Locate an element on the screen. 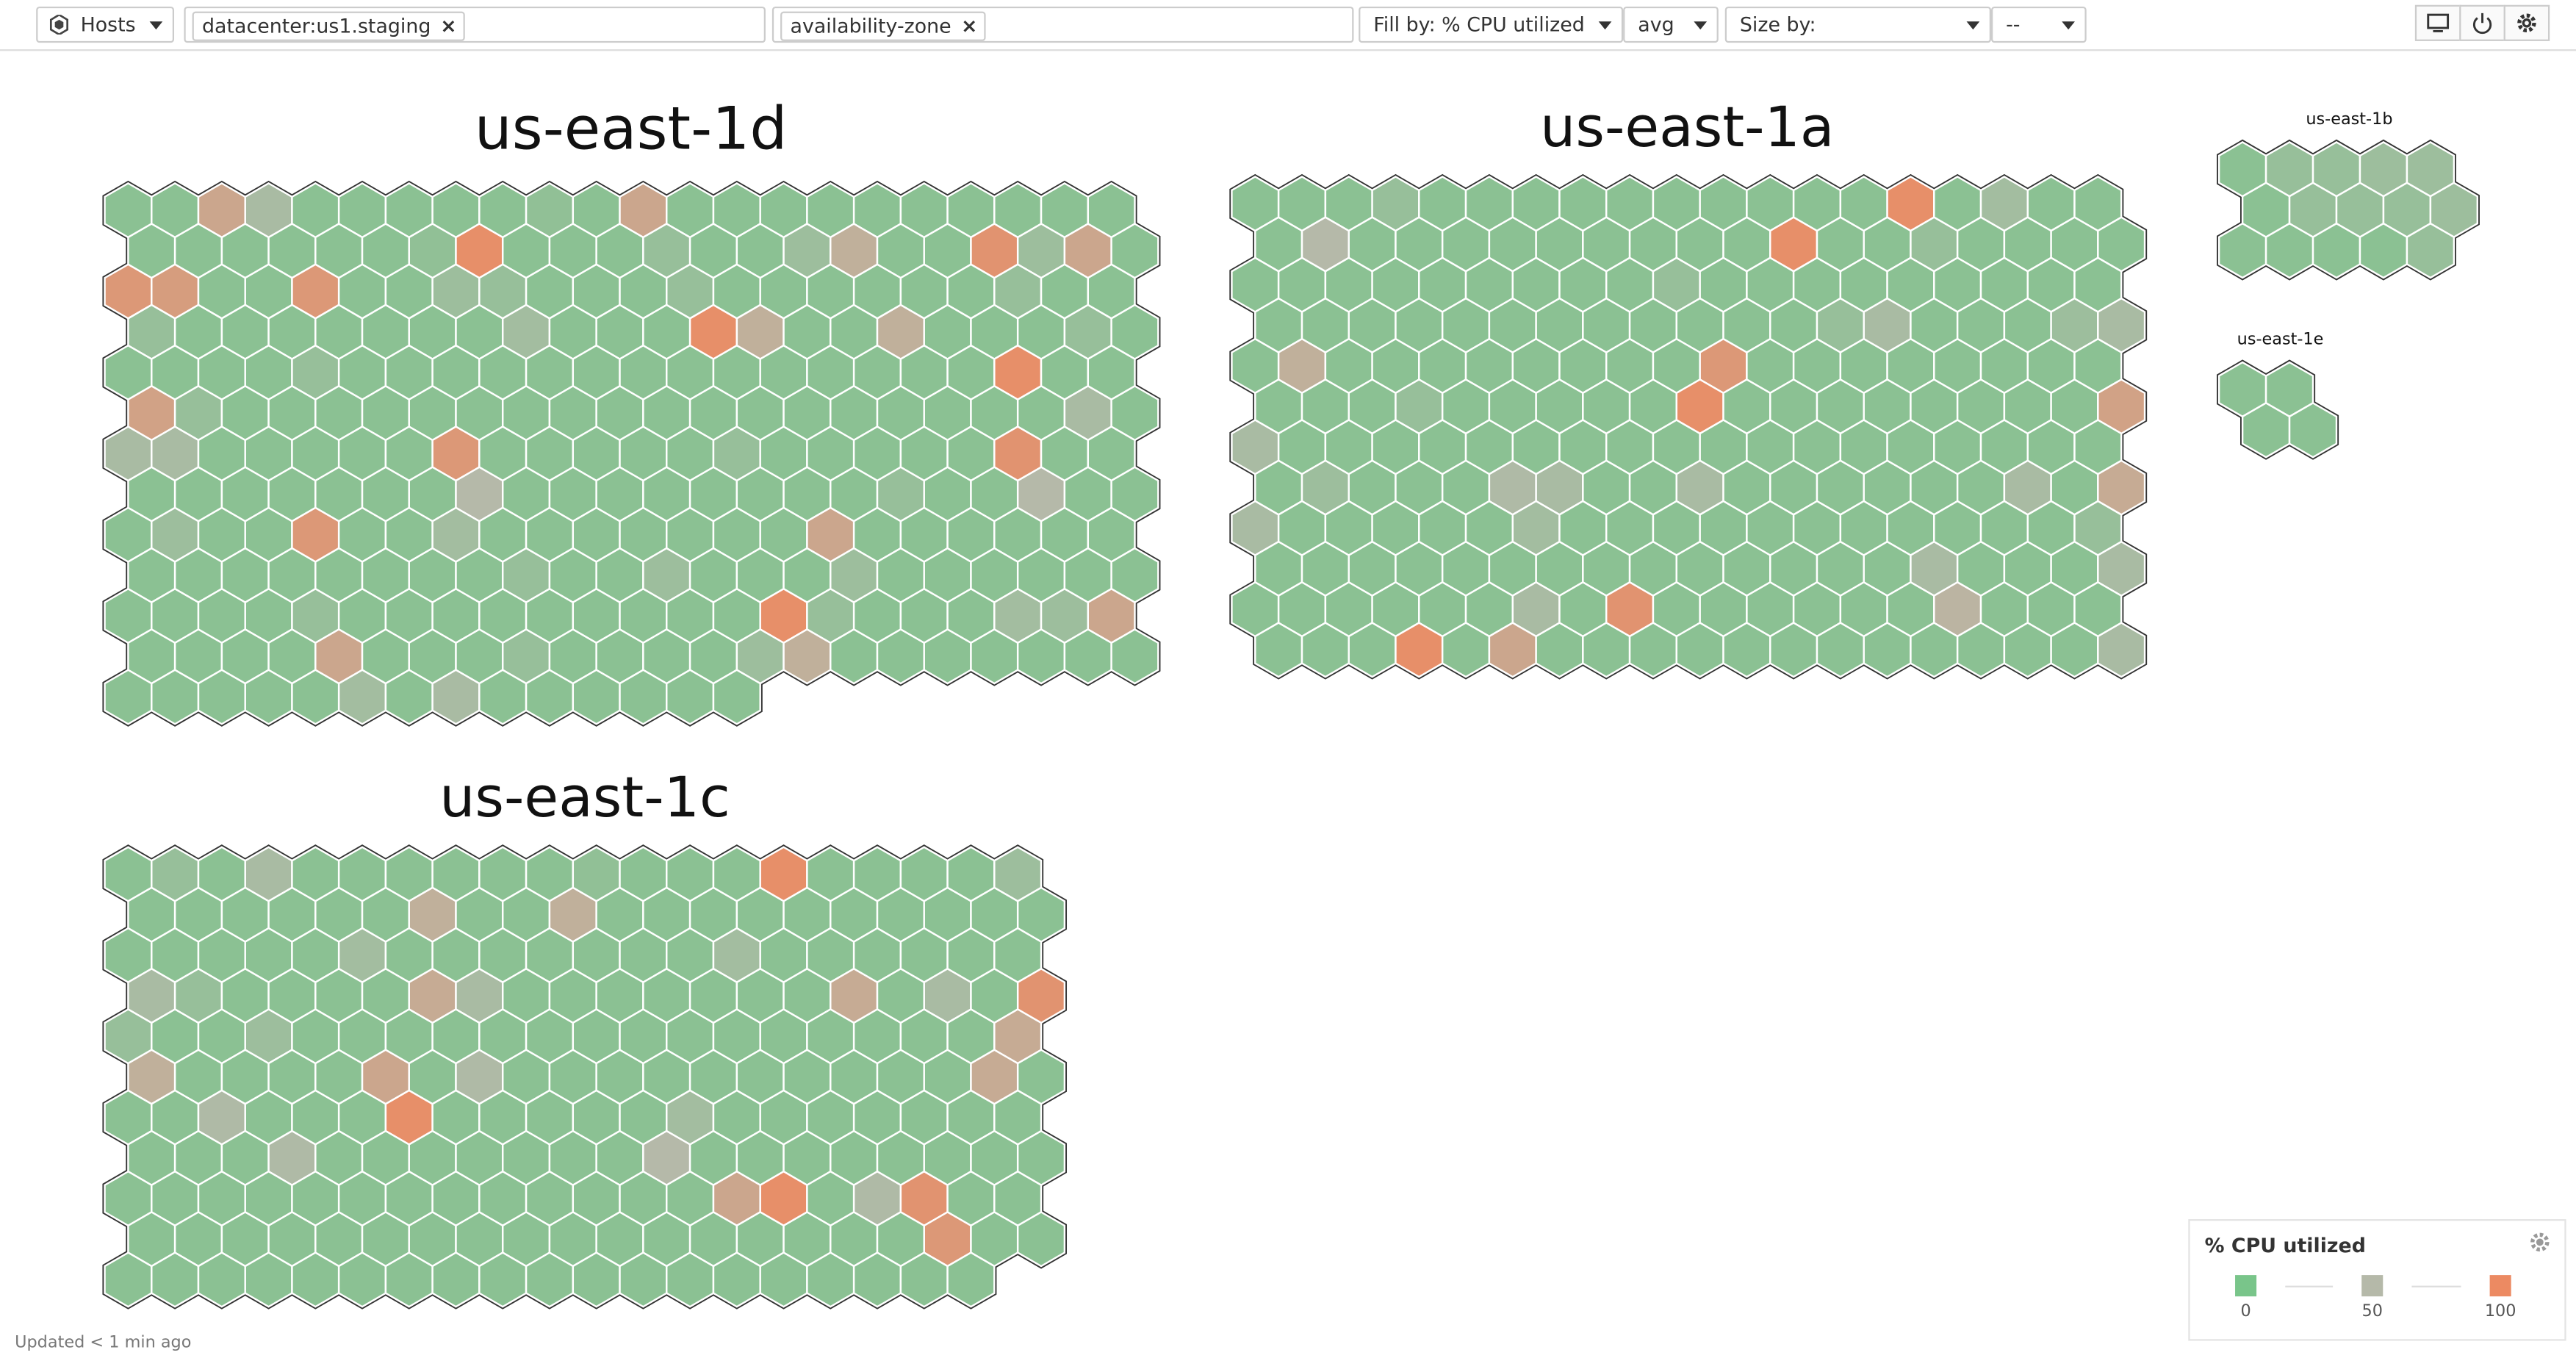 Image resolution: width=2576 pixels, height=1358 pixels. legend: % CPU utilized 0 50 100 is located at coordinates (2377, 1280).